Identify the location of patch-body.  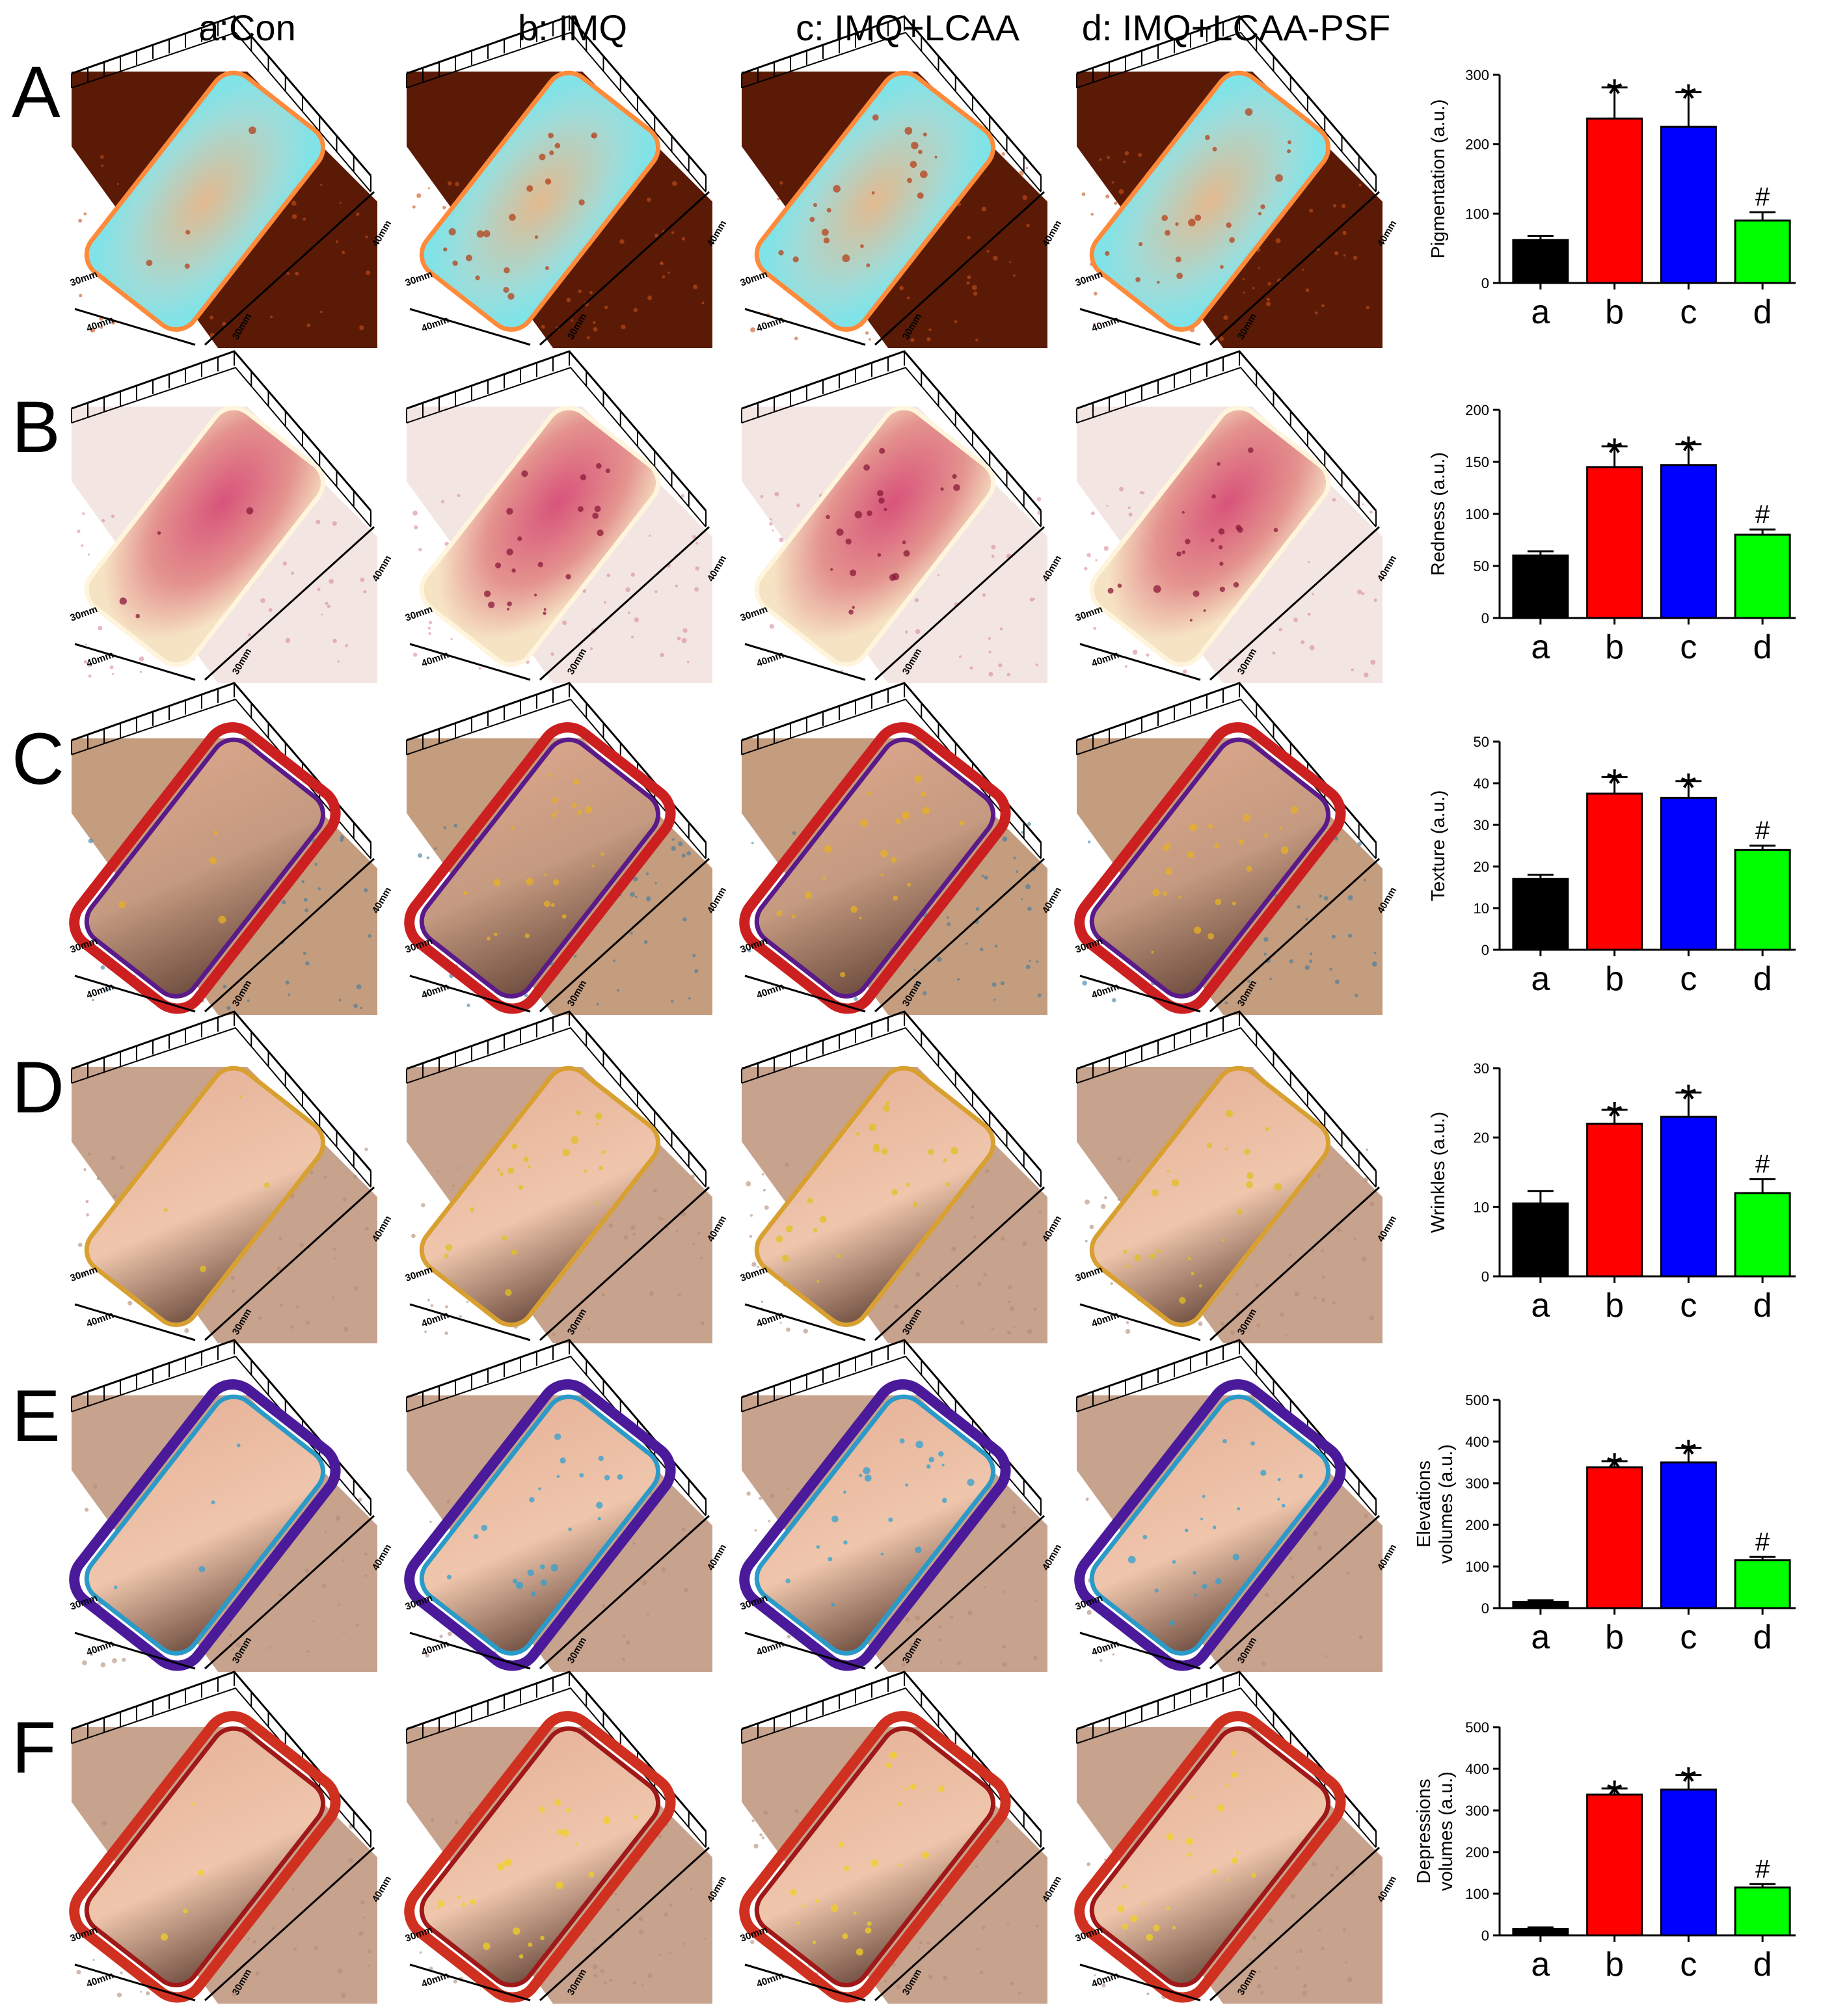
(875, 536).